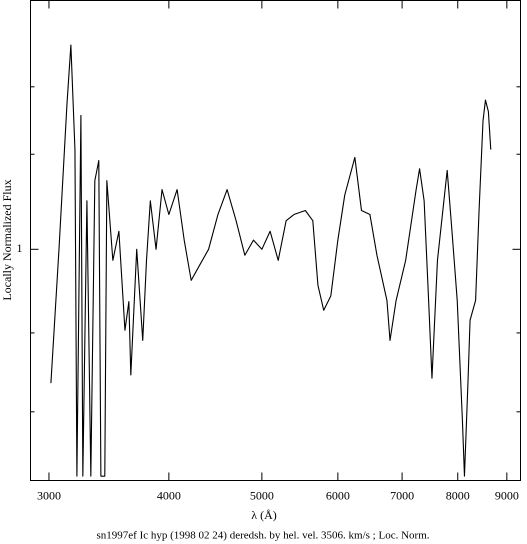  Describe the element at coordinates (7, 239) in the screenshot. I see `y-axis-label: Locally Normalized Flux` at that location.